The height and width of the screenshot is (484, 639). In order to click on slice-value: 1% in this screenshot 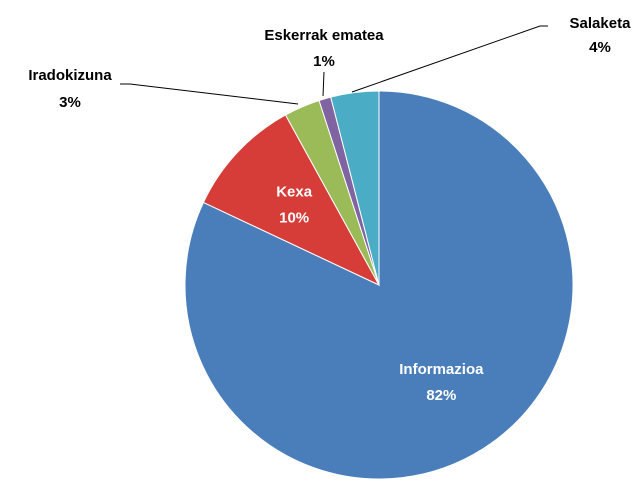, I will do `click(324, 61)`.